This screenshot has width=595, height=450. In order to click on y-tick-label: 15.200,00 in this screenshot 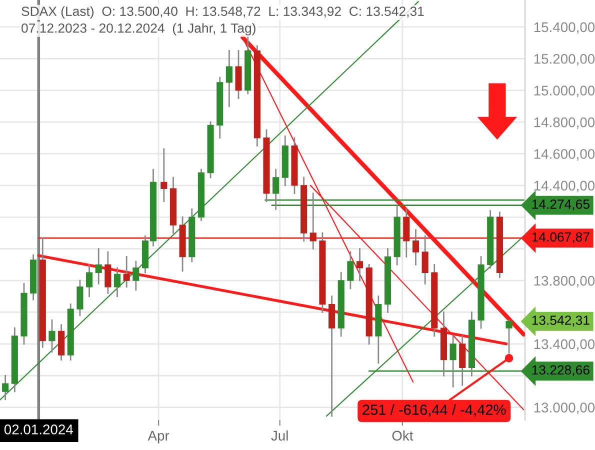, I will do `click(564, 60)`.